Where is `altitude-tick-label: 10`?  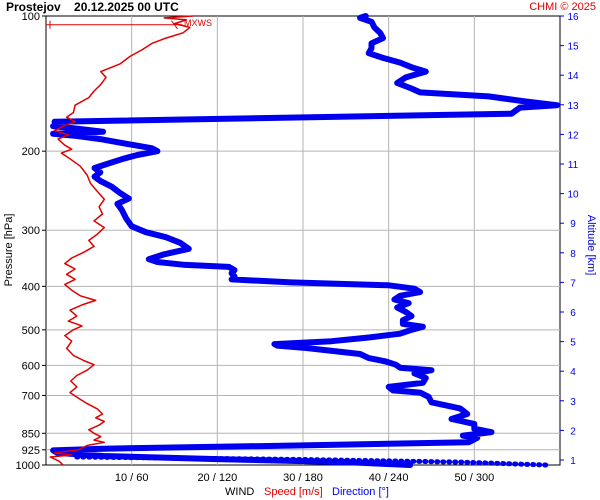 altitude-tick-label: 10 is located at coordinates (573, 195).